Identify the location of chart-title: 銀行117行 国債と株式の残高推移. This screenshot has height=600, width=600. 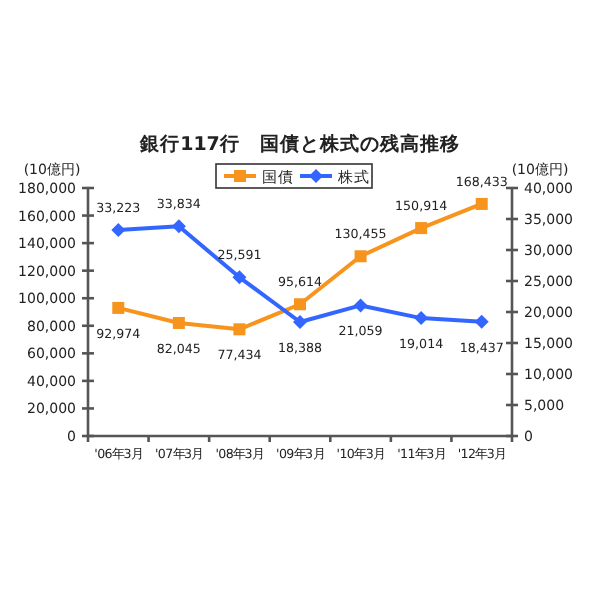
(299, 144).